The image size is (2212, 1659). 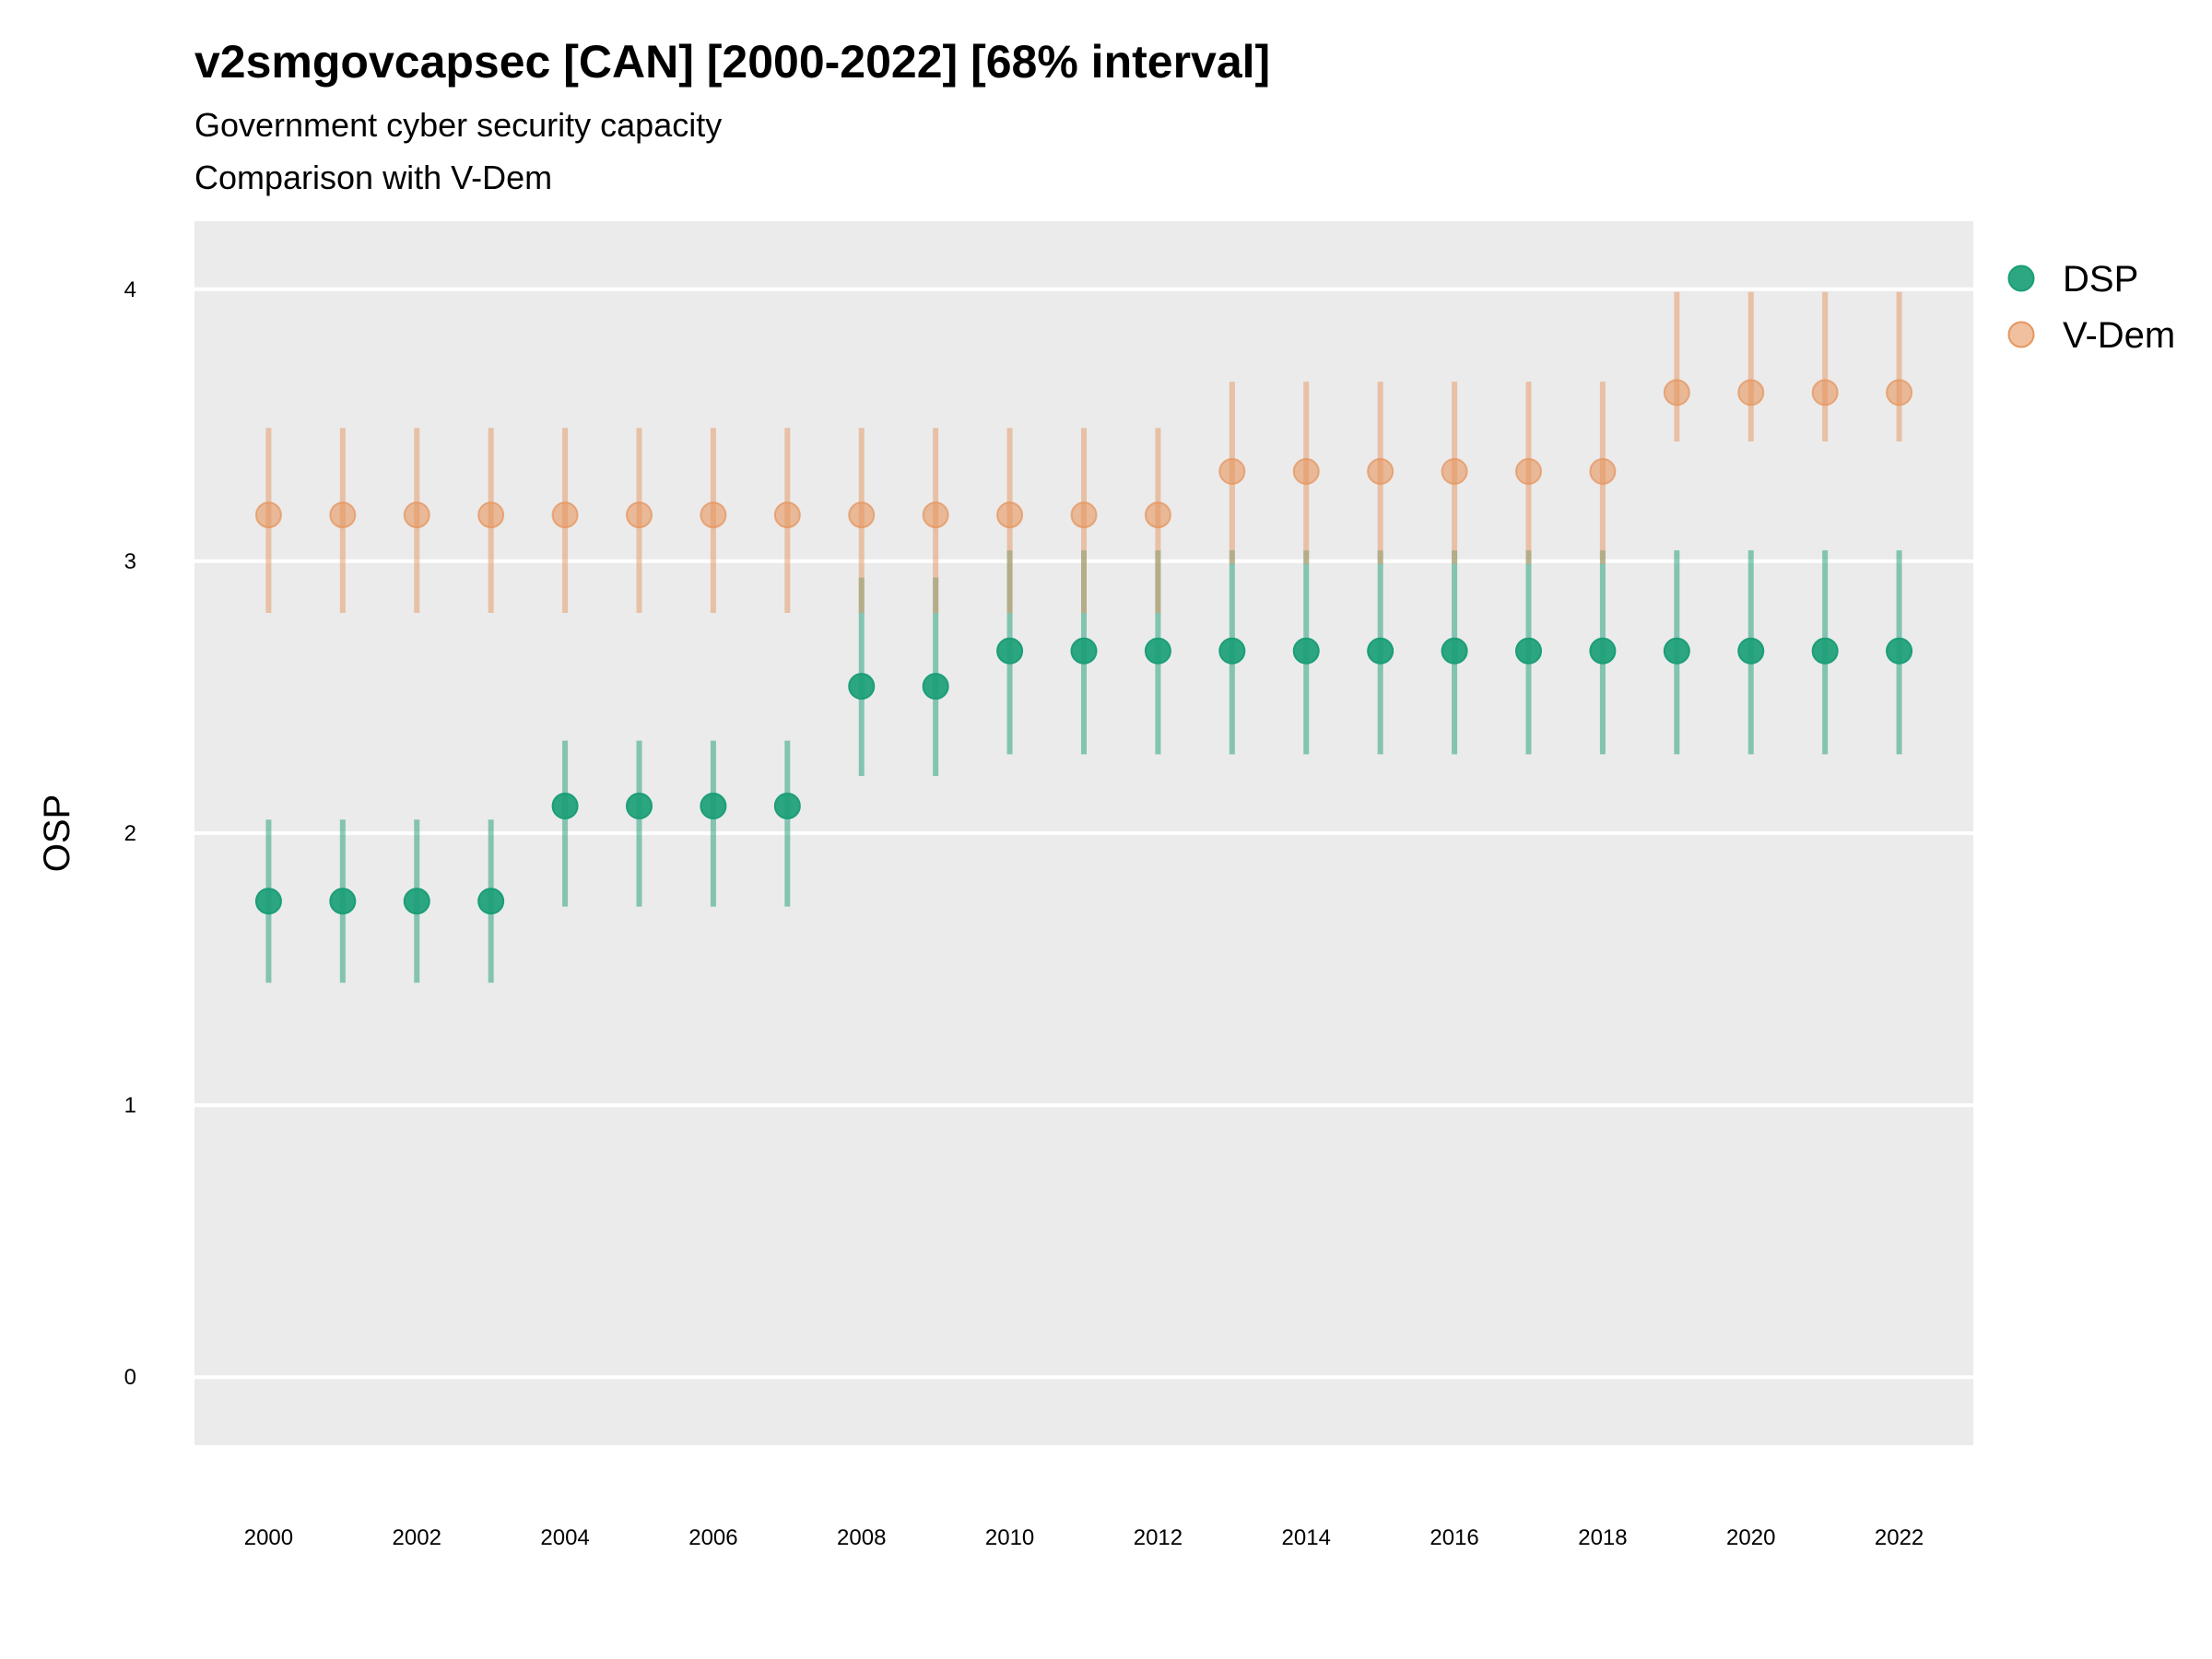 I want to click on legend-label-dsp: DSP, so click(x=2100, y=279).